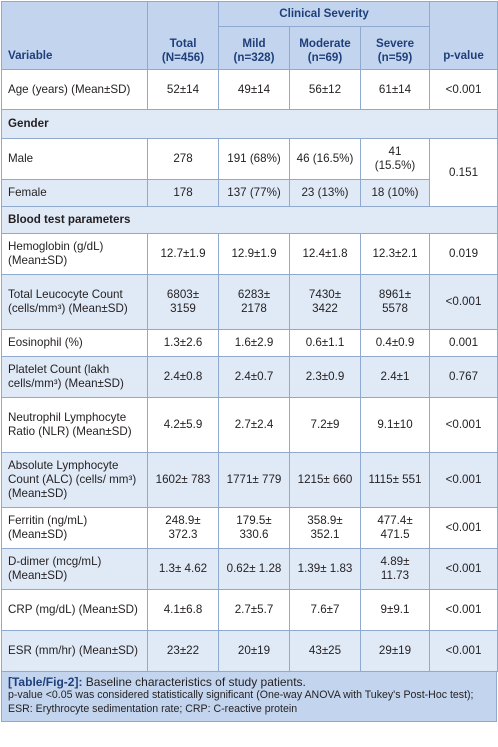  I want to click on cell-mild: 1.6±2.9, so click(254, 343).